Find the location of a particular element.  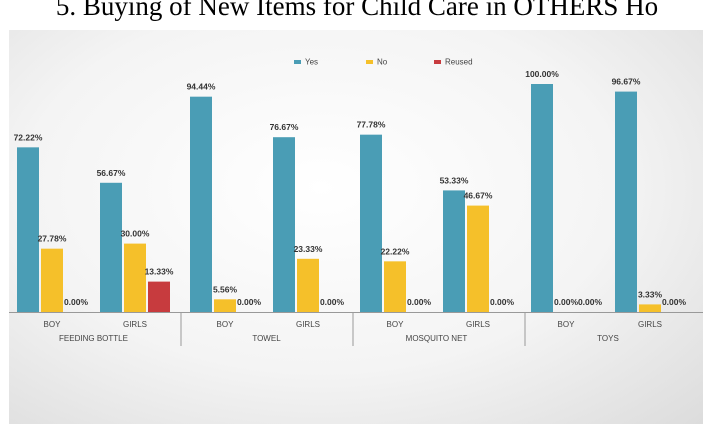

legend-label-reused: Reused is located at coordinates (459, 62).